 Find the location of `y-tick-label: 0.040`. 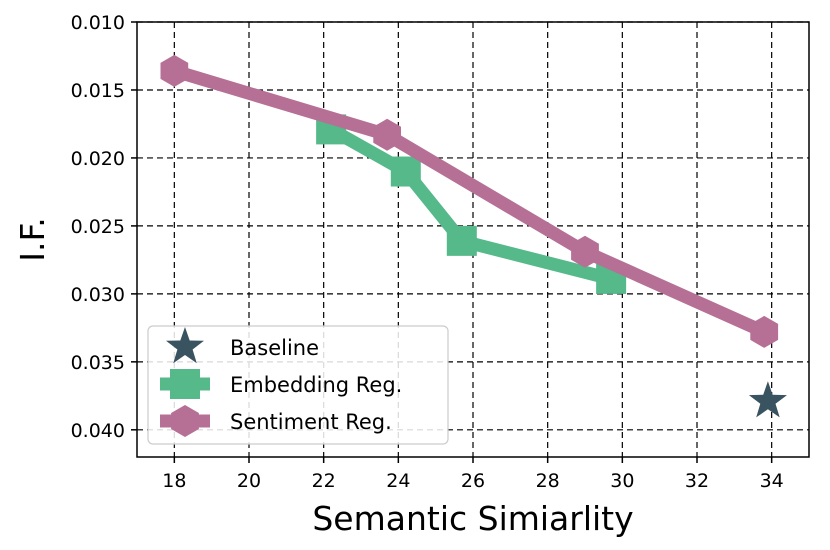

y-tick-label: 0.040 is located at coordinates (98, 431).